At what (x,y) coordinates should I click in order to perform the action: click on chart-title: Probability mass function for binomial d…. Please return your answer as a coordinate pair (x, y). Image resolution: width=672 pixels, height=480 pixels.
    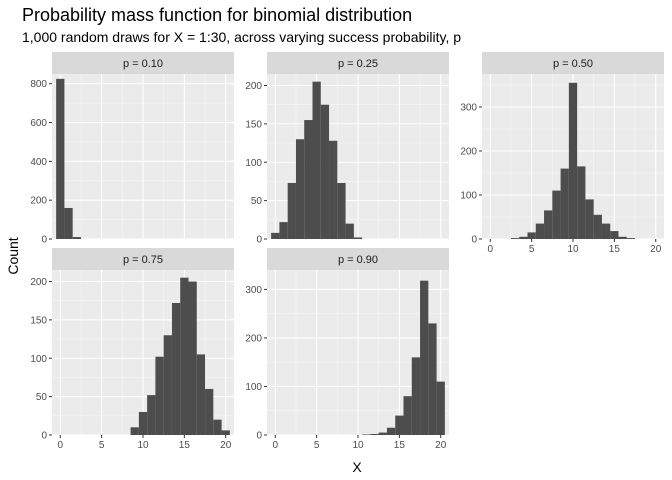
    Looking at the image, I should click on (217, 15).